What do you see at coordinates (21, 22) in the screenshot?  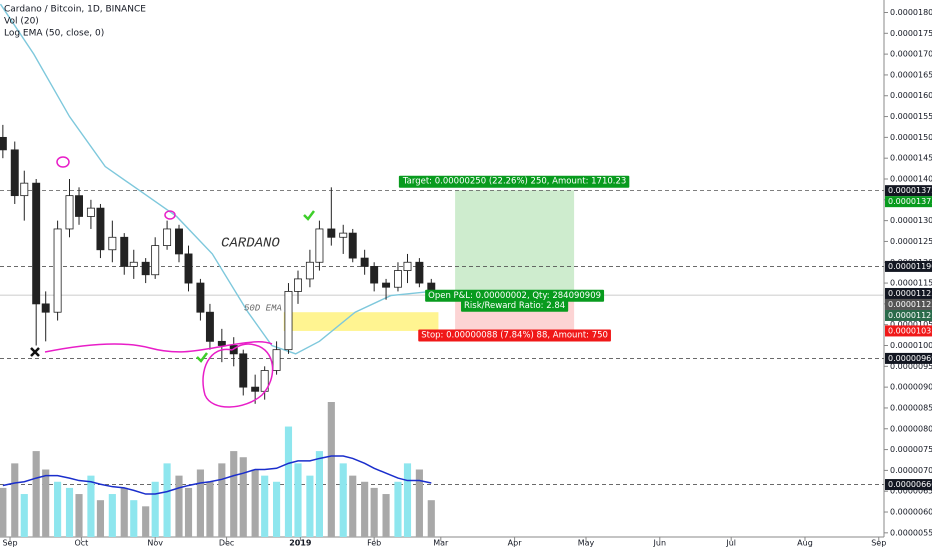 I see `indicator-label: Vol (20)` at bounding box center [21, 22].